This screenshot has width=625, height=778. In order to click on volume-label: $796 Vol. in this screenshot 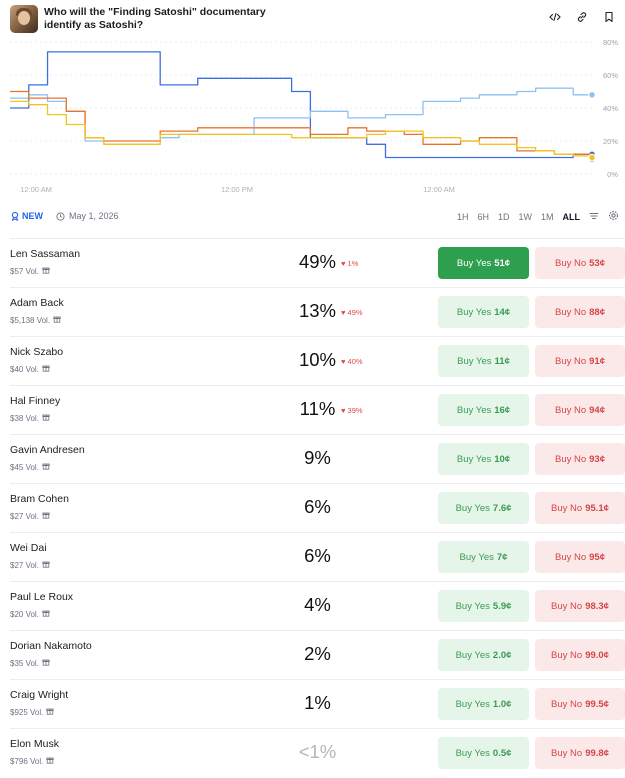, I will do `click(27, 761)`.